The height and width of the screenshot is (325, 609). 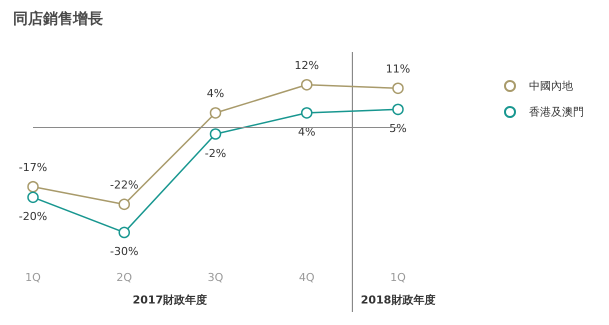 I want to click on data-label: 12%, so click(x=306, y=65).